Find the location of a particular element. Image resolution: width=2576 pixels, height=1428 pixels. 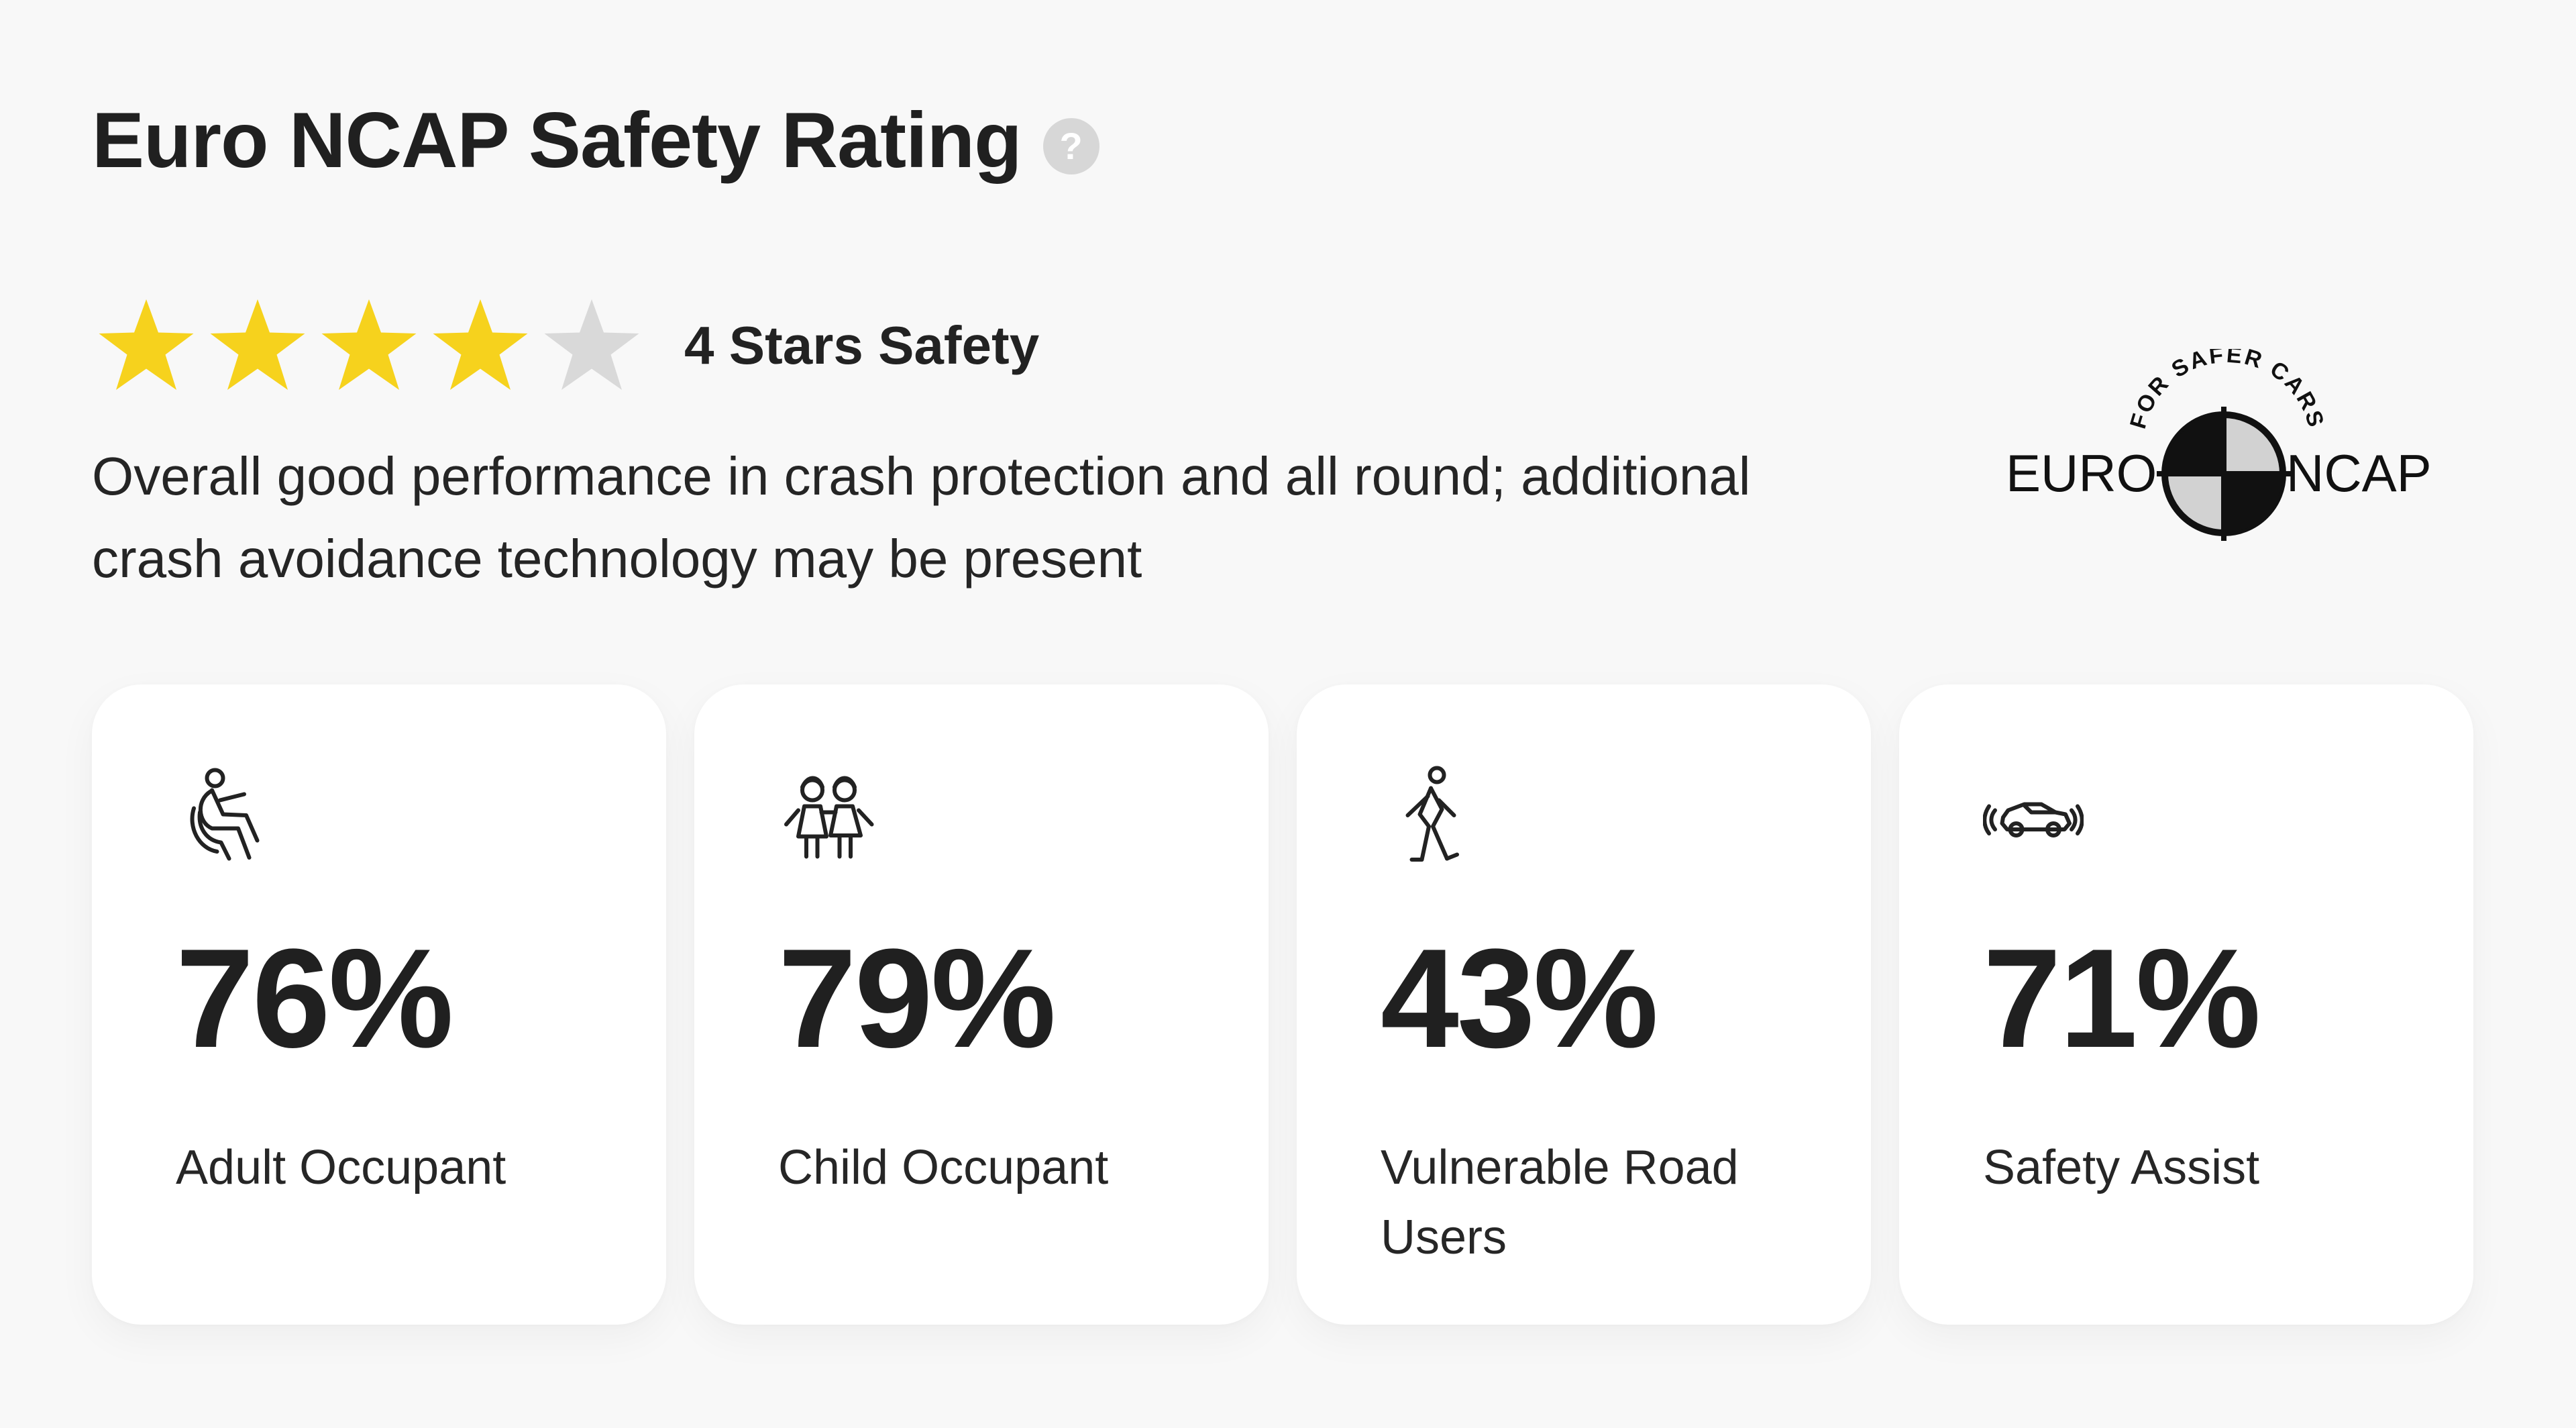

safety-assist-score: 71% is located at coordinates (2122, 998).